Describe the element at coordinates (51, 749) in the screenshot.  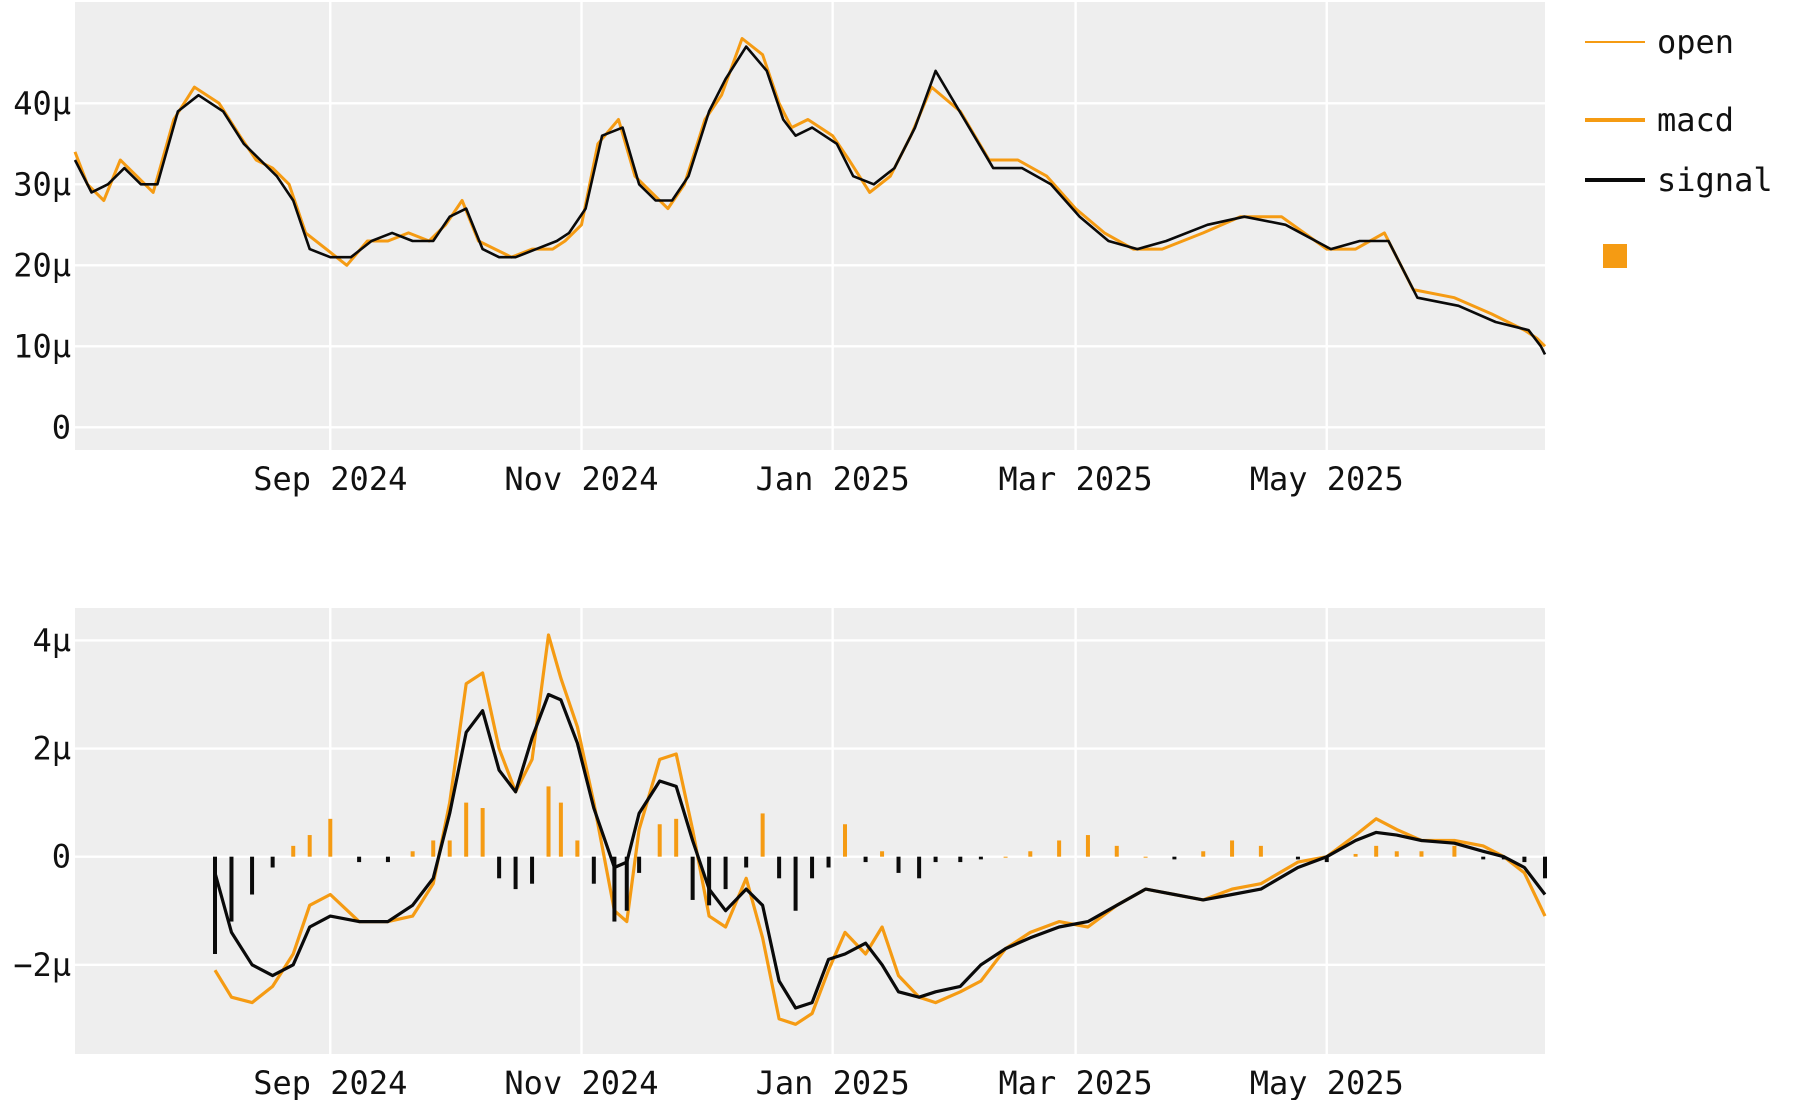
I see `y-tick-label: 2µ` at that location.